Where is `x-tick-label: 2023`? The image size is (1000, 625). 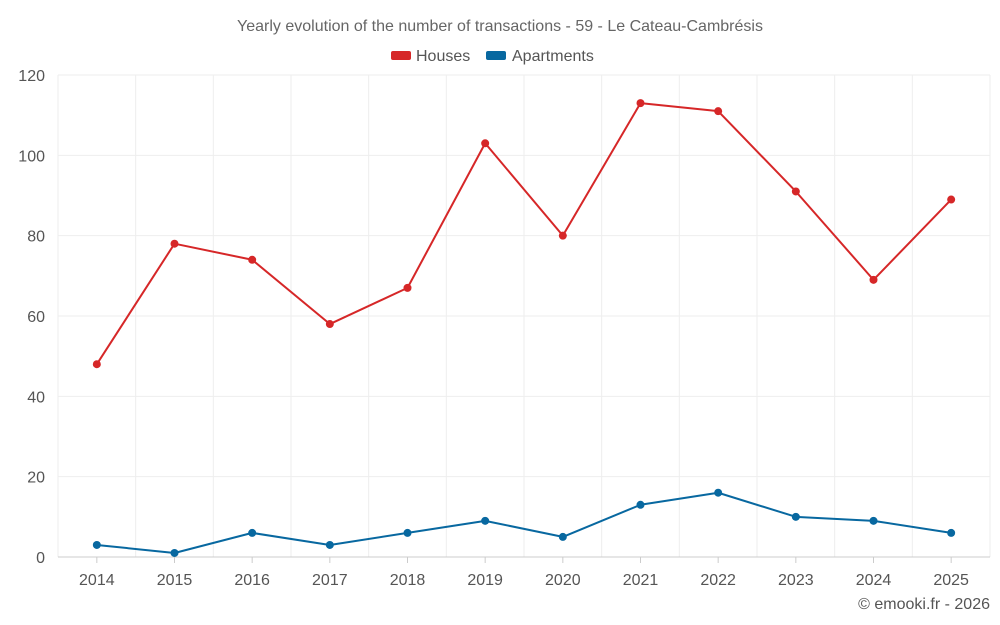 x-tick-label: 2023 is located at coordinates (796, 580).